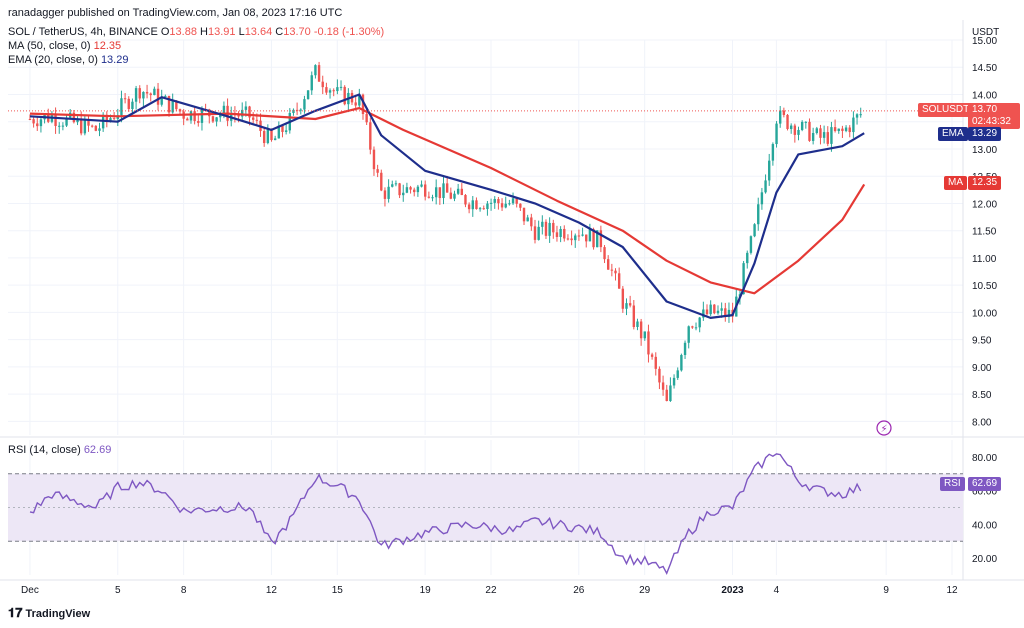 The height and width of the screenshot is (628, 1024). What do you see at coordinates (985, 183) in the screenshot?
I see `ma-value-tag: 12.35` at bounding box center [985, 183].